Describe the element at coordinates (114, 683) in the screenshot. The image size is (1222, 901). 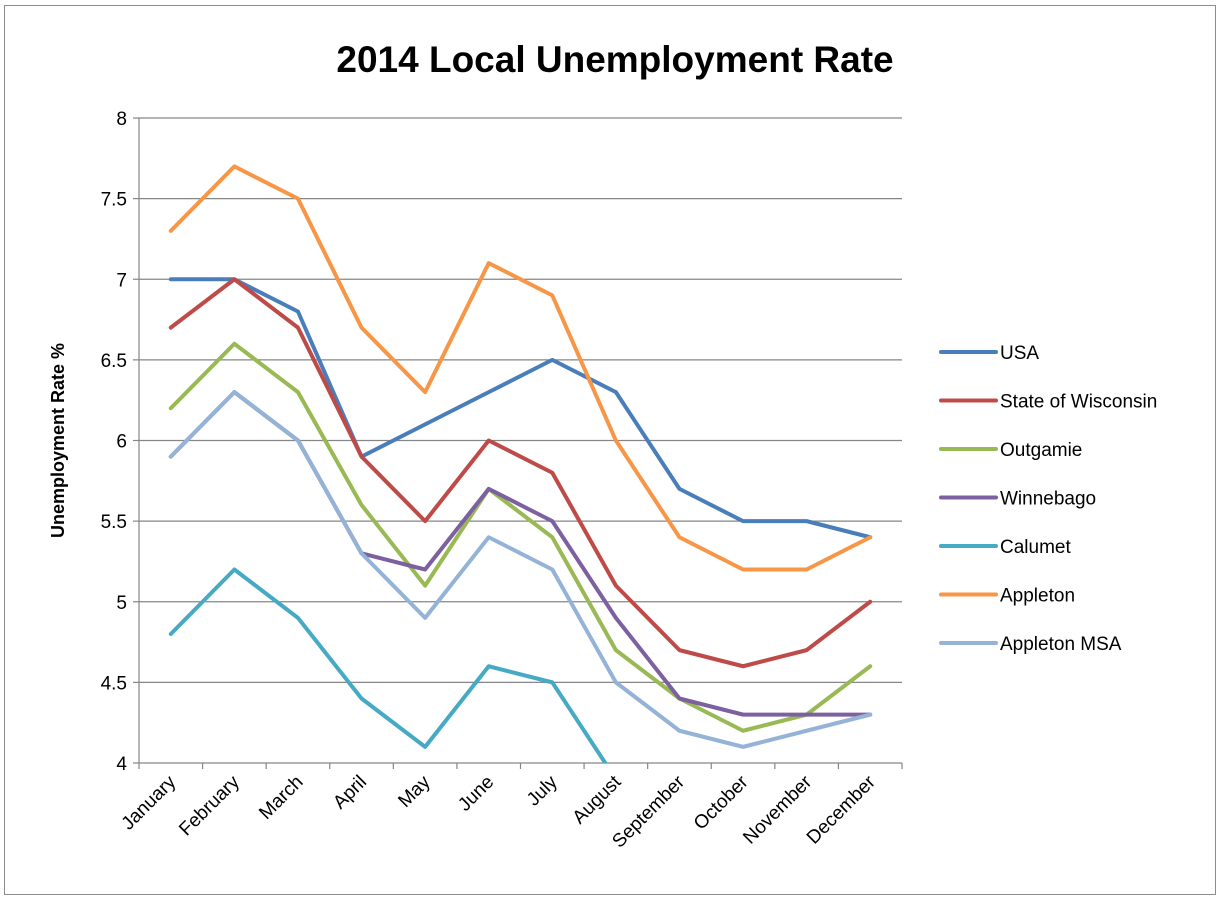
I see `y-tick-label: 4.5` at that location.